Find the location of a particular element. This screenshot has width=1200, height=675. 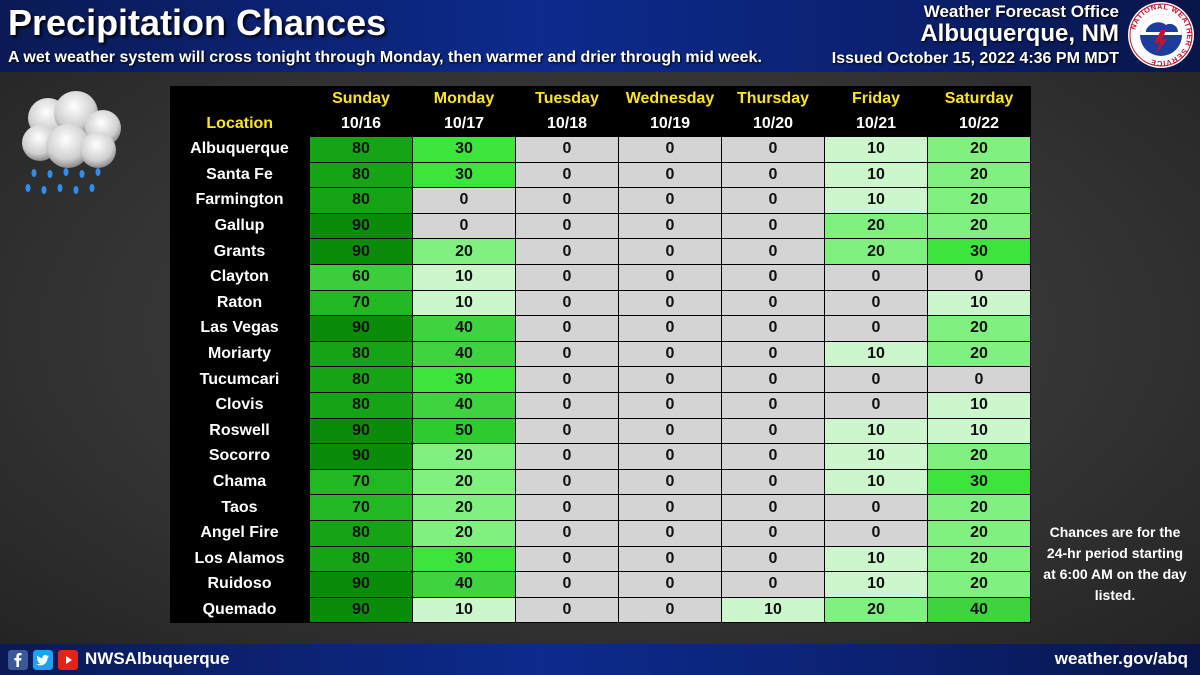

table-row: Gallup 90 0 0 0 0 20 20 is located at coordinates (600, 226).